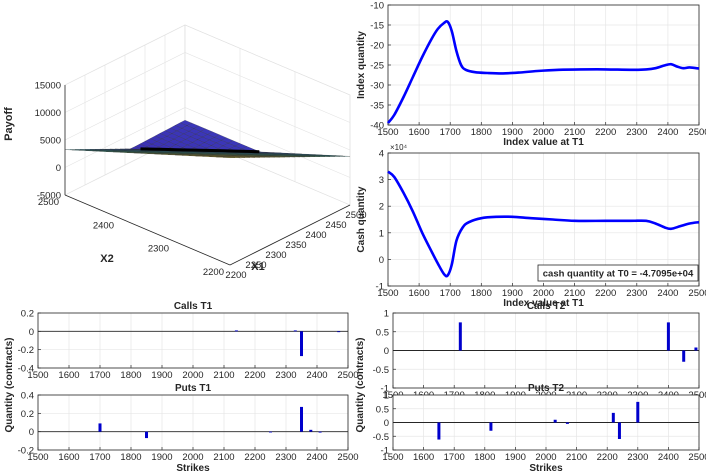 The width and height of the screenshot is (706, 473). Describe the element at coordinates (200, 150) in the screenshot. I see `kink-line` at that location.